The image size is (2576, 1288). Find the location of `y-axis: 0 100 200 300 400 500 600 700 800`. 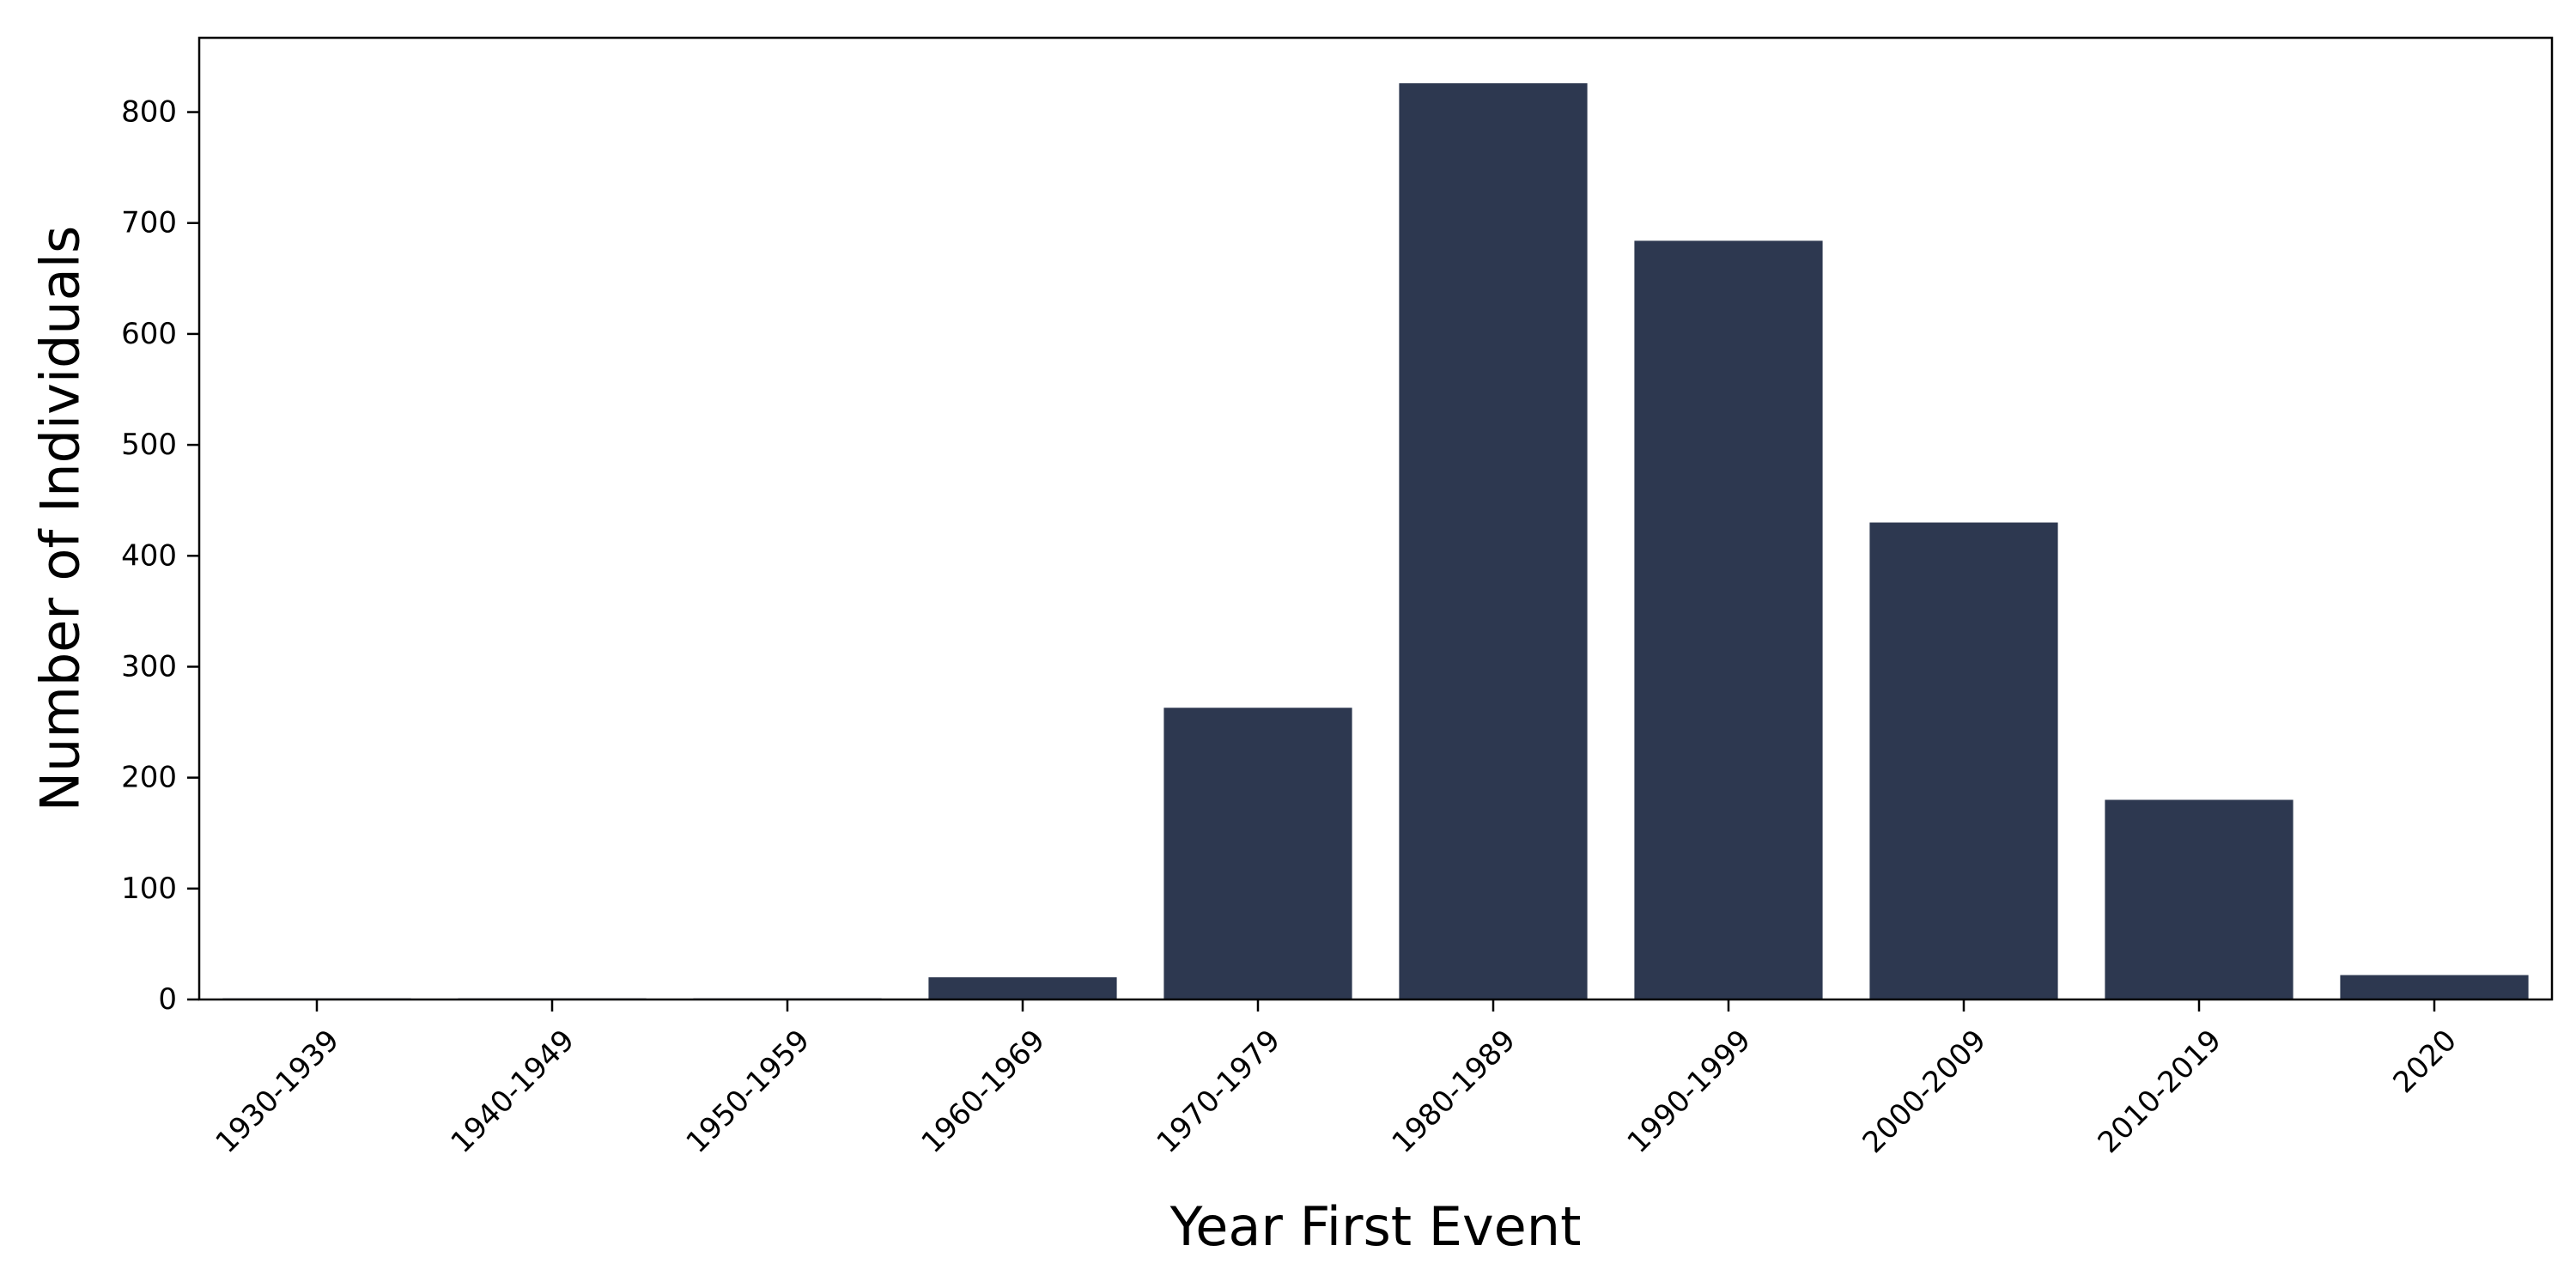

y-axis: 0 100 200 300 400 500 600 700 800 is located at coordinates (160, 556).